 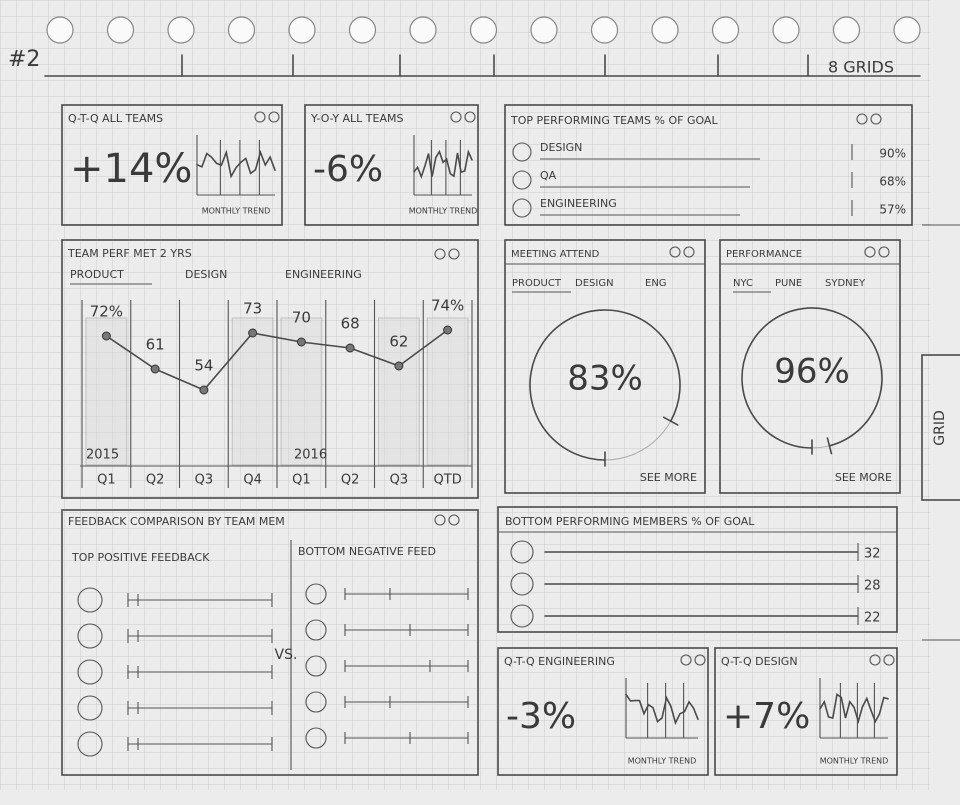 What do you see at coordinates (323, 274) in the screenshot?
I see `tab: ENGINEERING` at bounding box center [323, 274].